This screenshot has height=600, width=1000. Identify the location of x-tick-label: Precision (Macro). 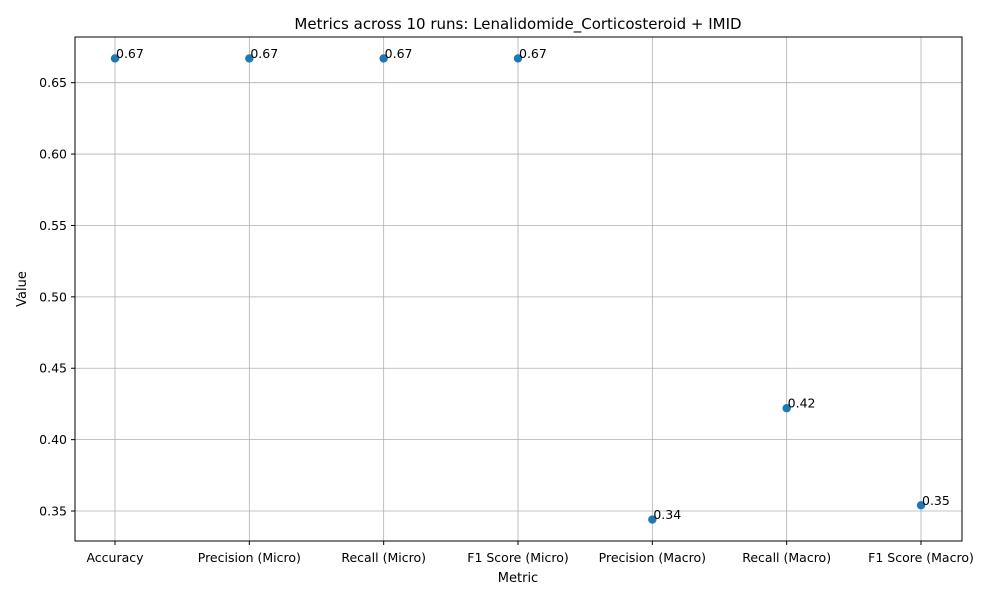
(652, 557).